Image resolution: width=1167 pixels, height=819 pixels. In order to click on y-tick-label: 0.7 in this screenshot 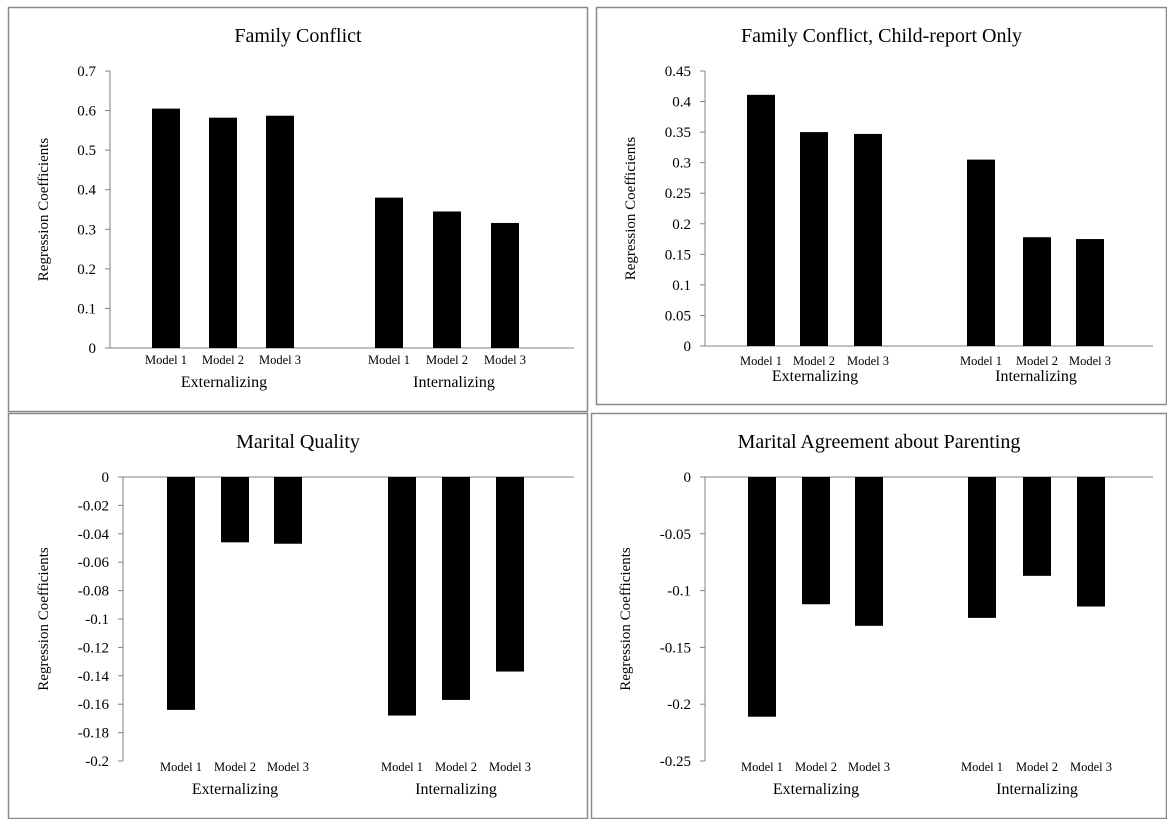, I will do `click(86, 72)`.